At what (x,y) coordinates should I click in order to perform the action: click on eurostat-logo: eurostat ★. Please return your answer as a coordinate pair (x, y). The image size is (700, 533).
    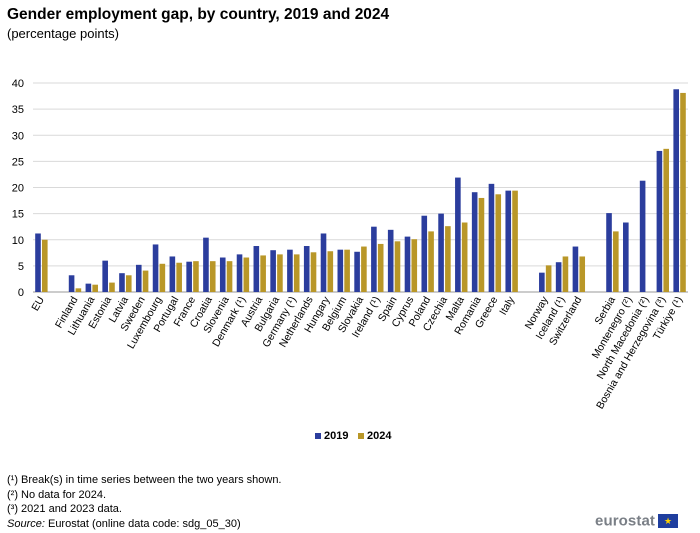
    Looking at the image, I should click on (636, 521).